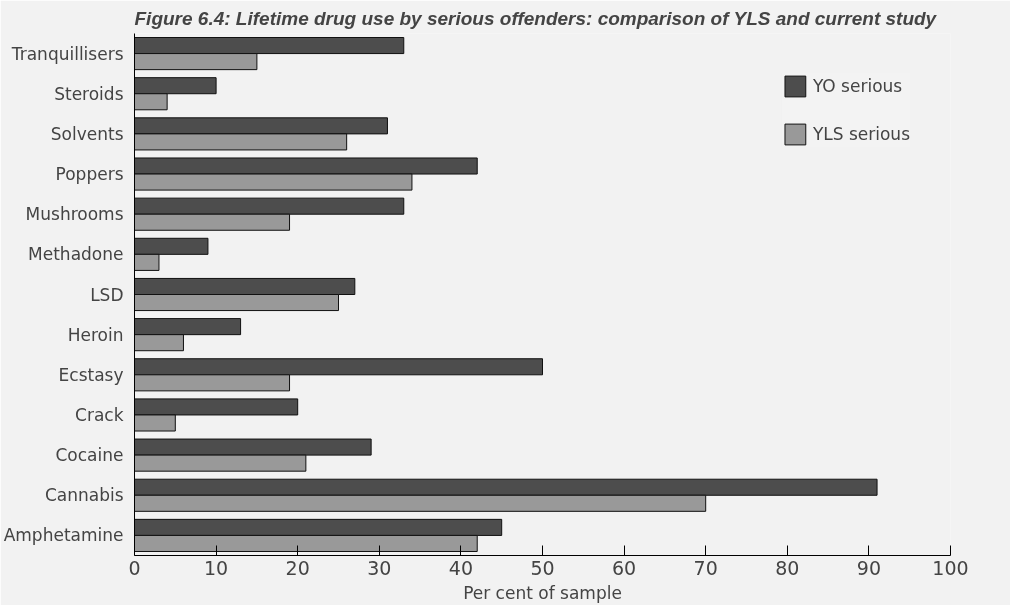  I want to click on x-tick-label: 70, so click(705, 567).